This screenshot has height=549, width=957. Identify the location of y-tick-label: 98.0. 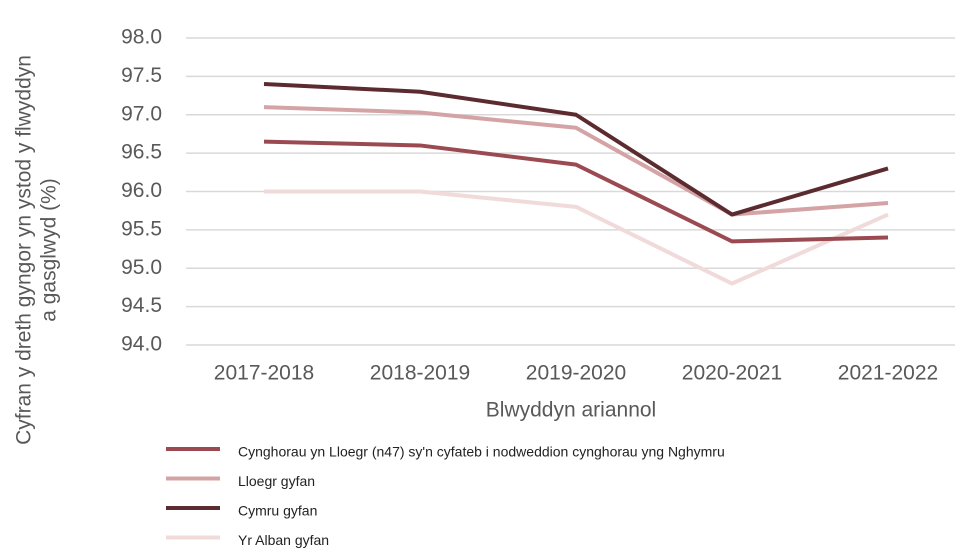
(141, 37).